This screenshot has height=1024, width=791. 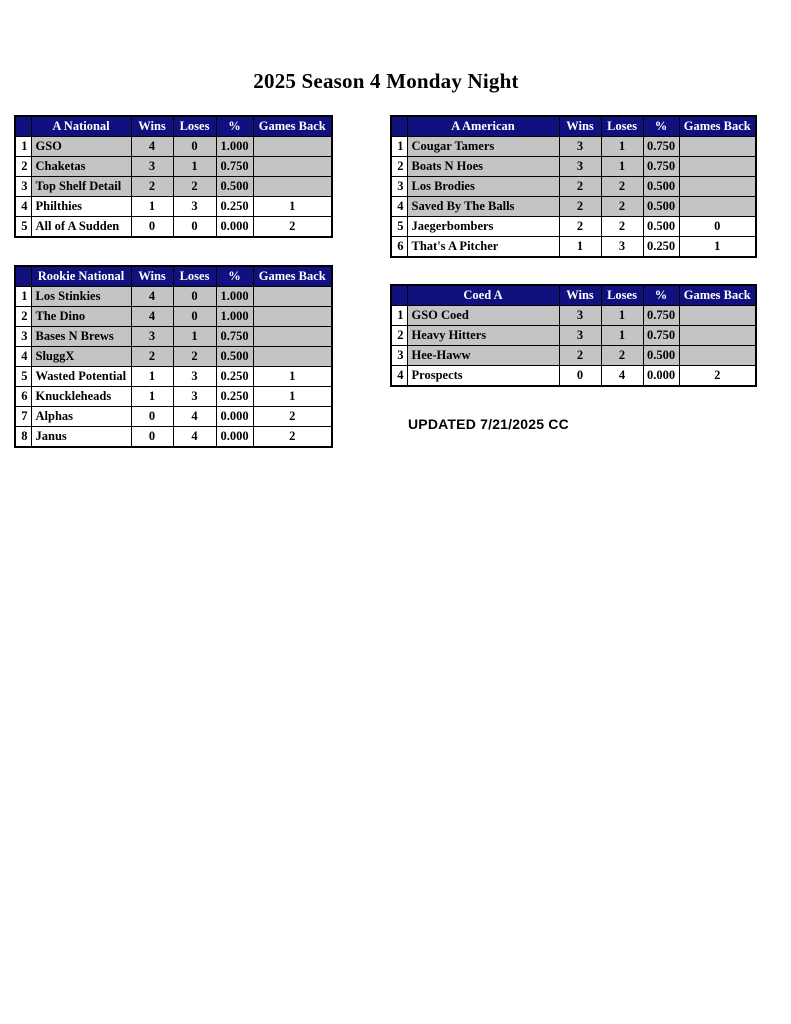 I want to click on table-row: 4 SluggX 2 2 0.500, so click(x=173, y=356).